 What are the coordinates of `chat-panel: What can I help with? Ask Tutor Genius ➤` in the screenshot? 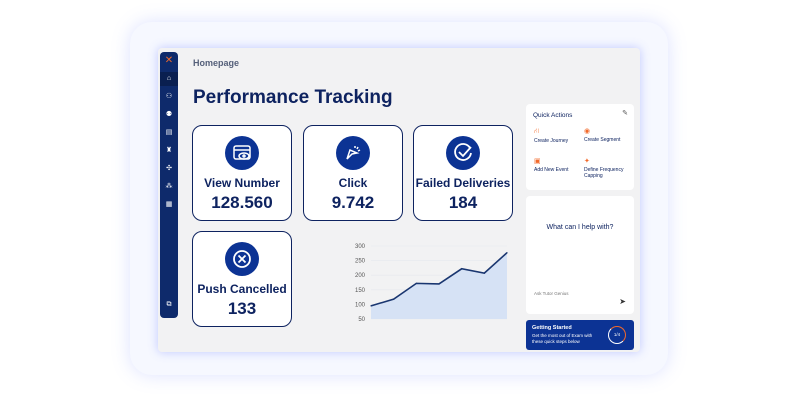 It's located at (580, 255).